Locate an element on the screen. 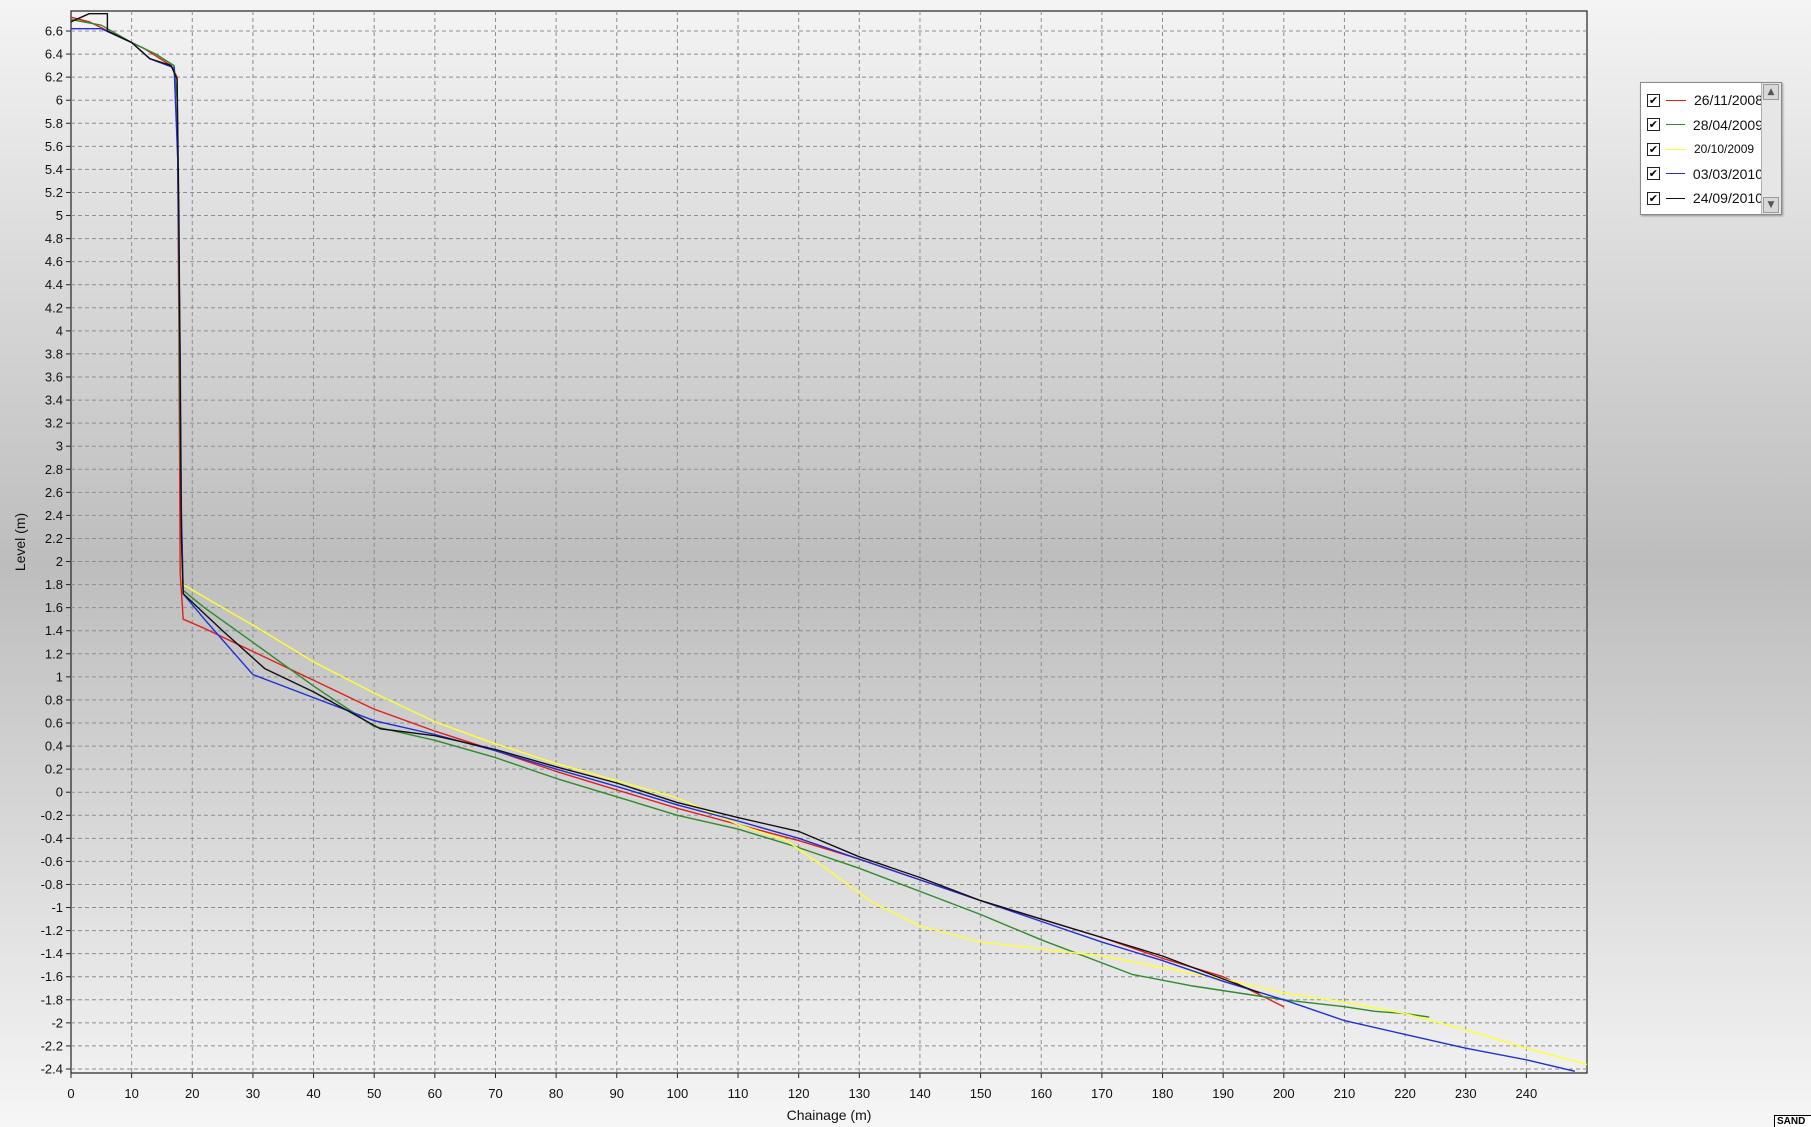  legend-item: ✔ 28/04/2009 is located at coordinates (1705, 125).